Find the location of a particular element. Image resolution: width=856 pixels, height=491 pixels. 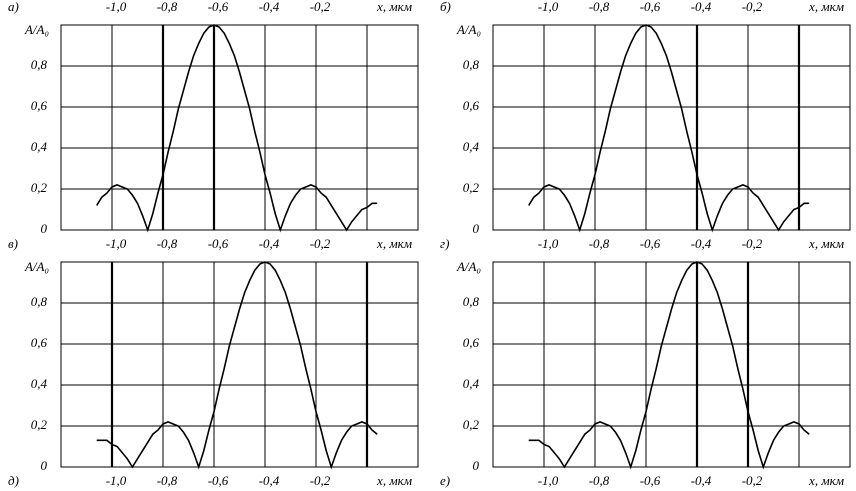

panel-label: б) is located at coordinates (445, 7).